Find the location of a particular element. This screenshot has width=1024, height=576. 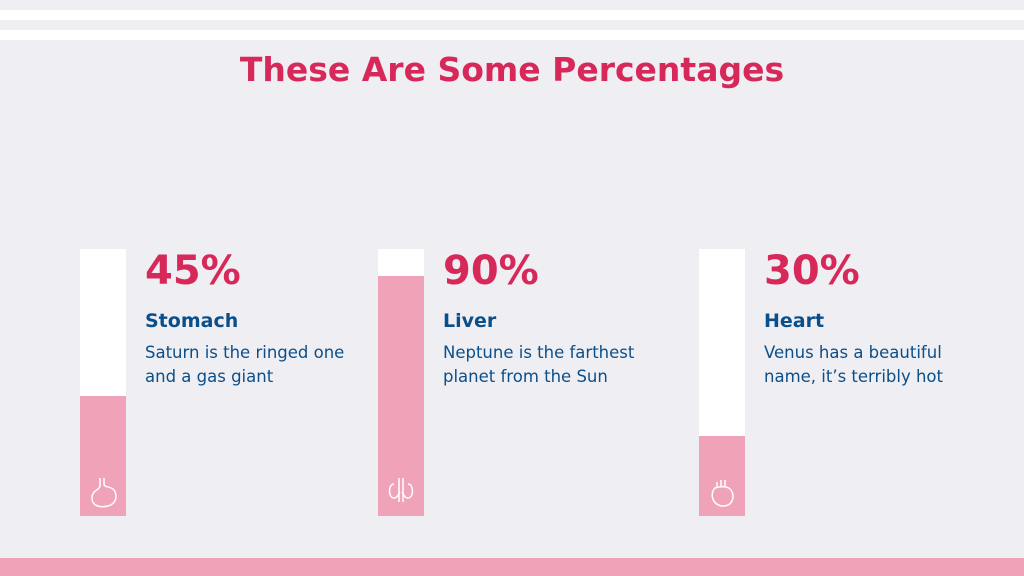

item-title: Stomach is located at coordinates (192, 321).